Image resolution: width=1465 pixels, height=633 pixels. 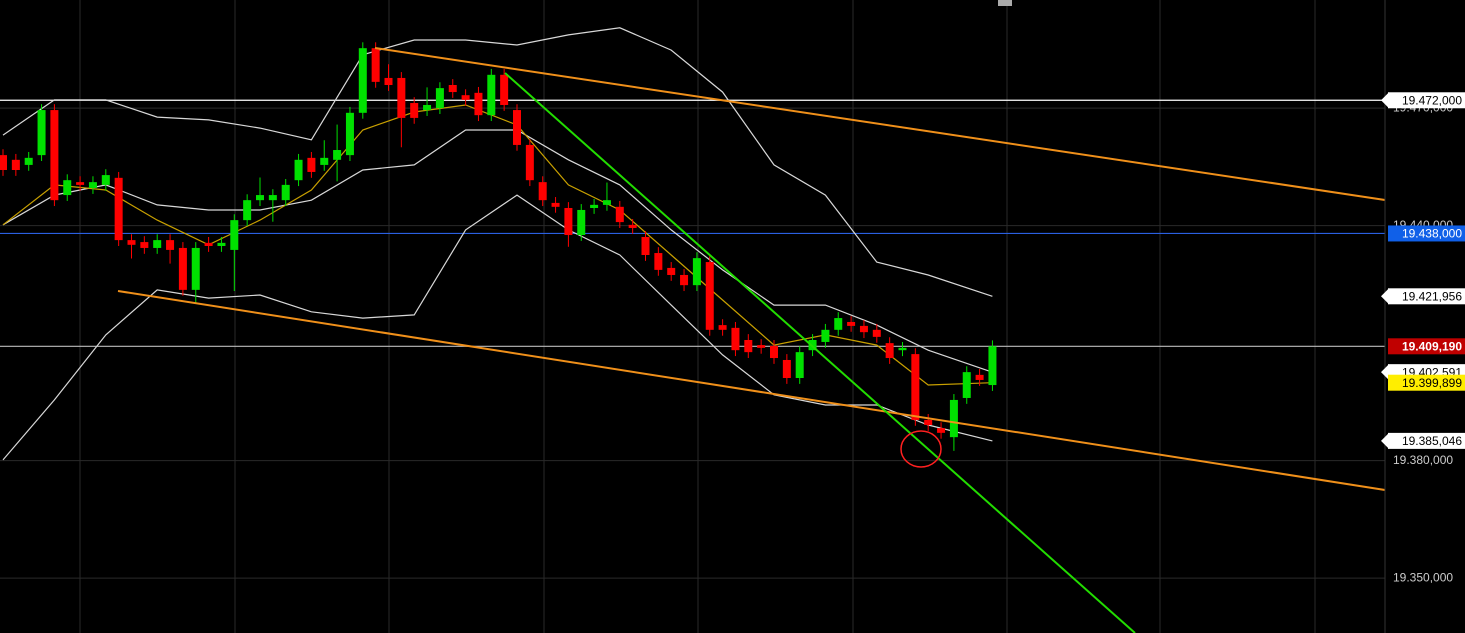 I want to click on marker-label: 19.472,000, so click(x=1432, y=100).